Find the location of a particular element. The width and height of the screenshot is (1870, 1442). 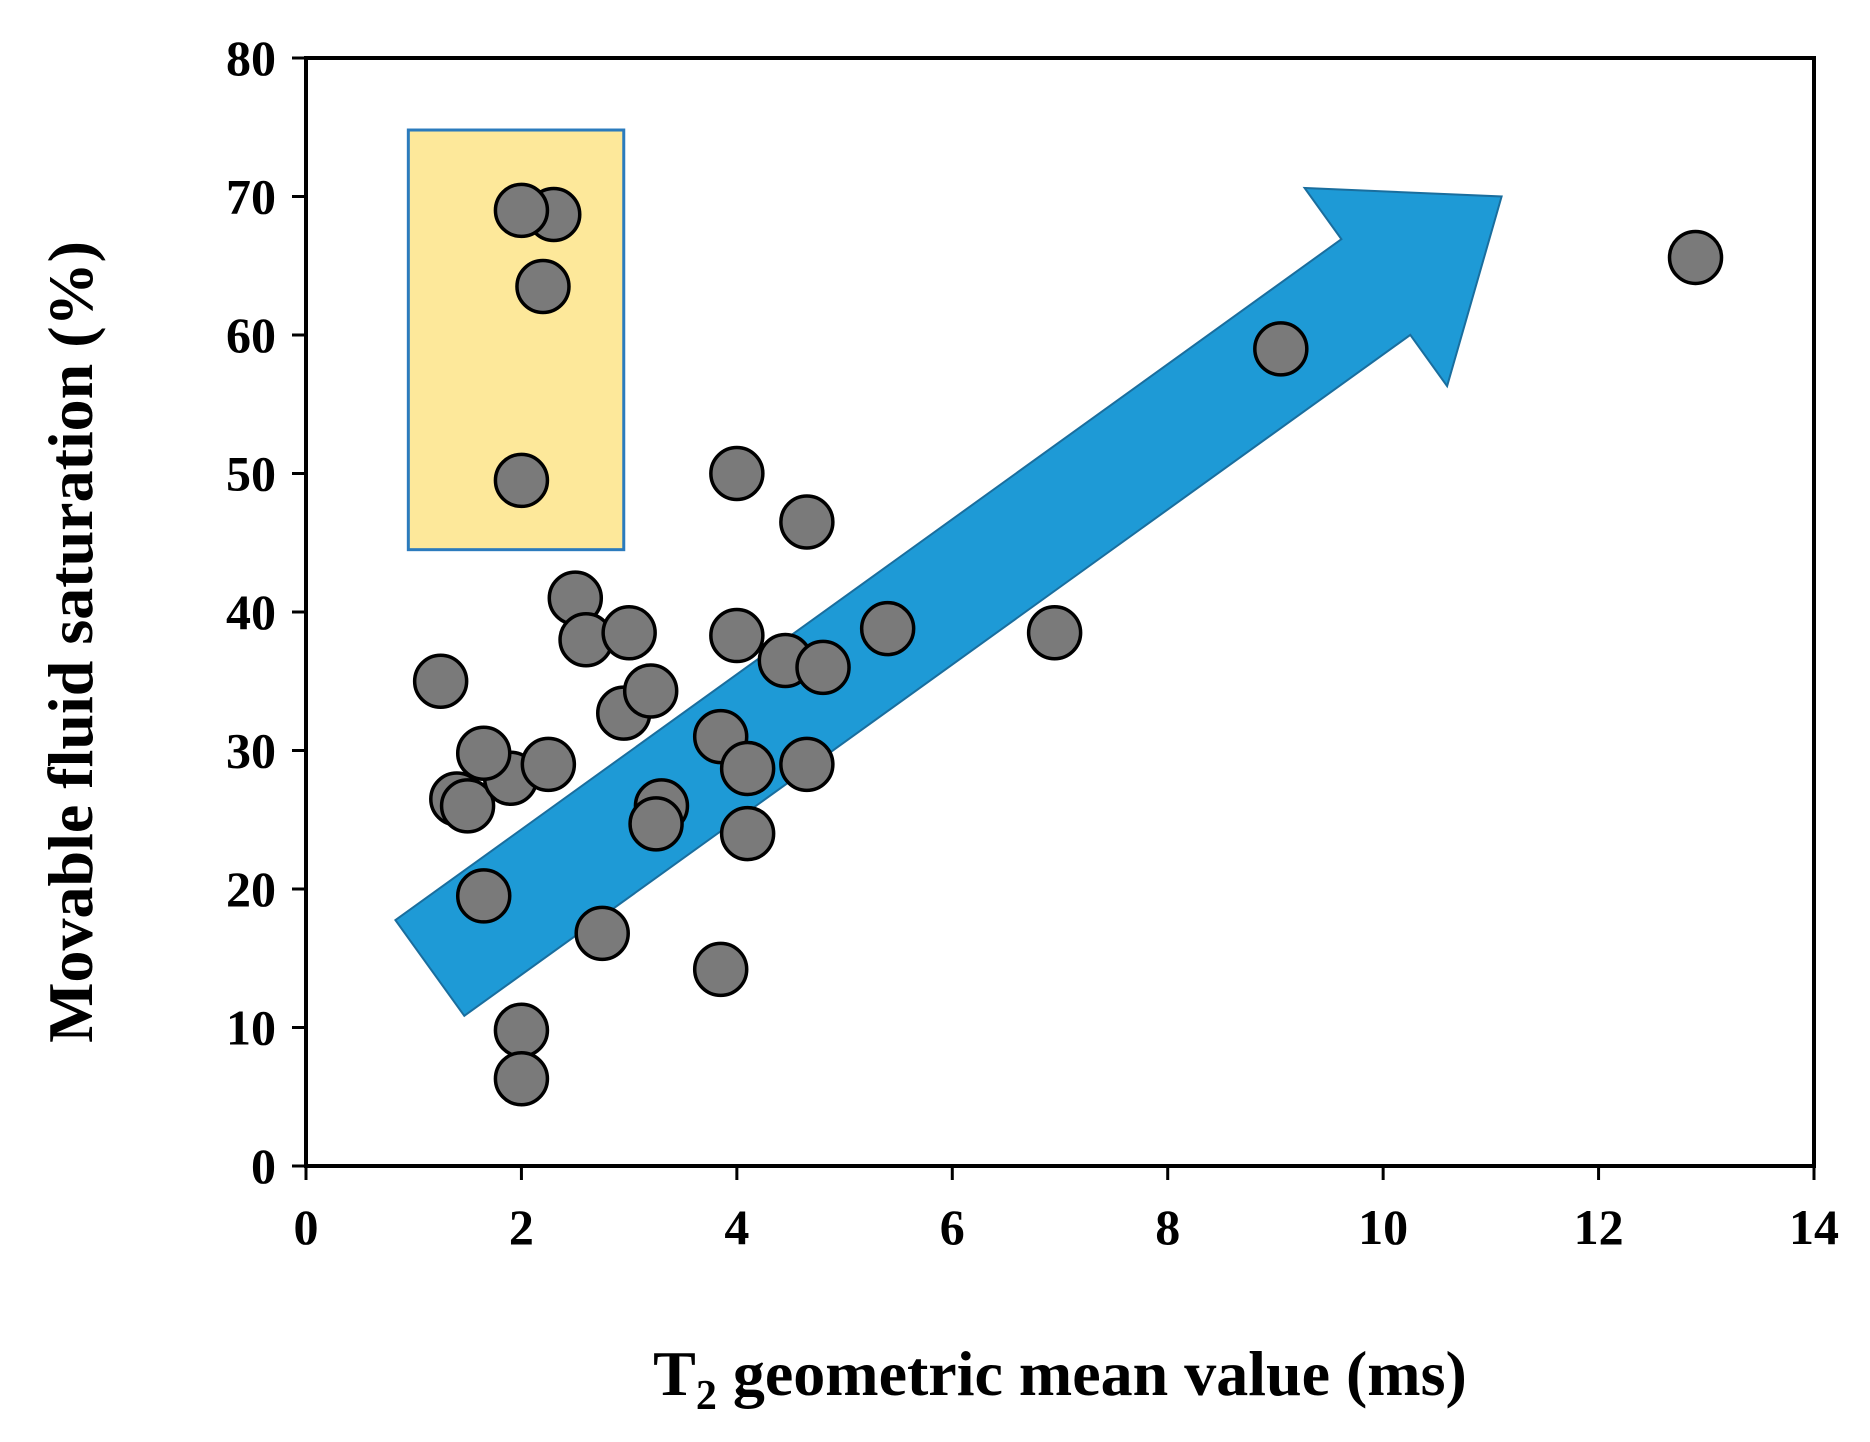

y-tick-label: 70 is located at coordinates (251, 197).